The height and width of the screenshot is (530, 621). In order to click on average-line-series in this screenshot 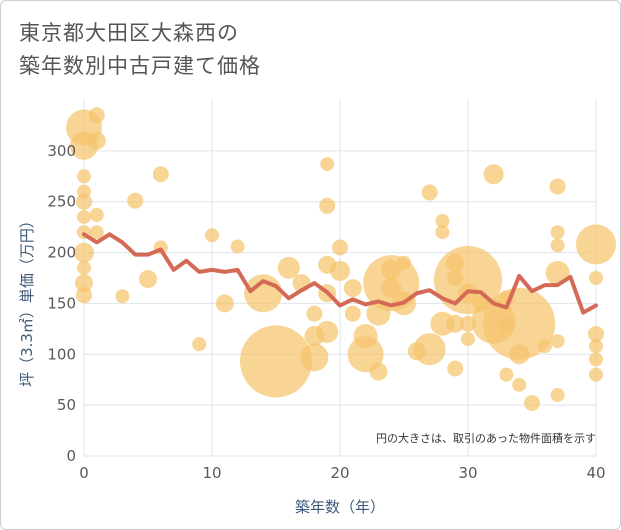, I will do `click(340, 273)`.